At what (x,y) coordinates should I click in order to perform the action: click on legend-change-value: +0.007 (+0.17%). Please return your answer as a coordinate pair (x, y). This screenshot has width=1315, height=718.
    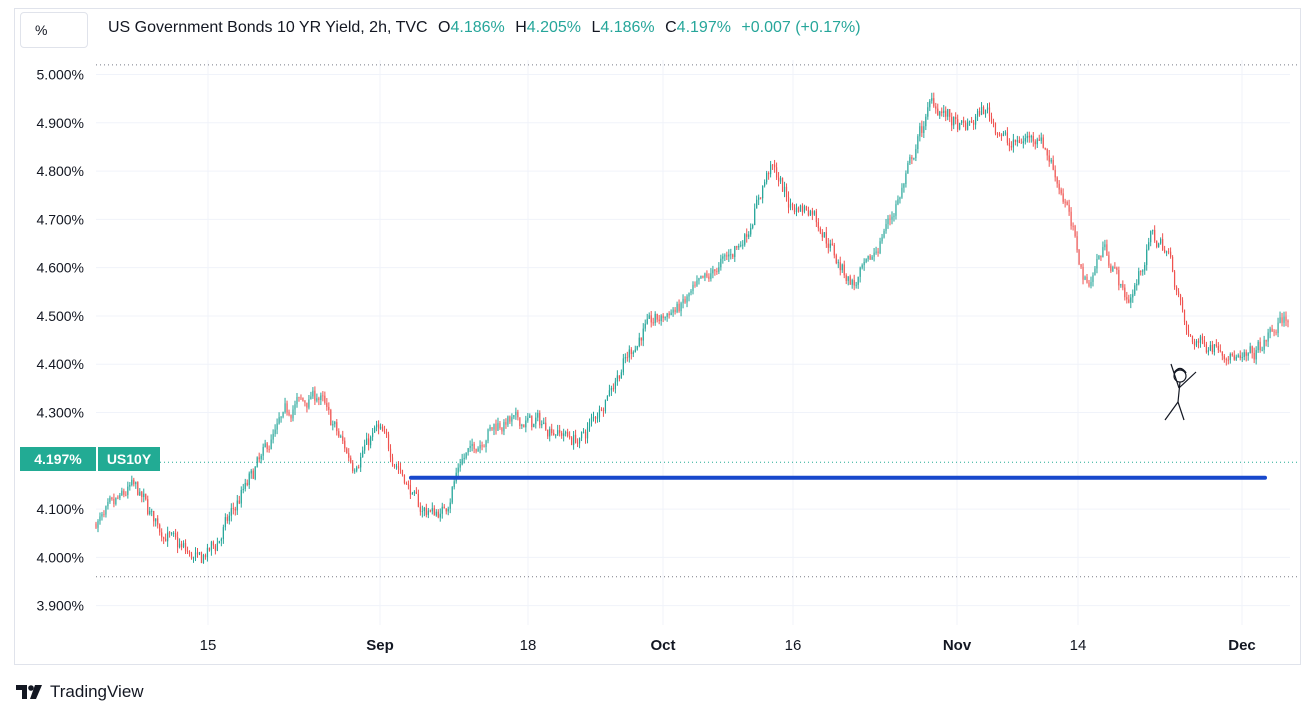
    Looking at the image, I should click on (801, 27).